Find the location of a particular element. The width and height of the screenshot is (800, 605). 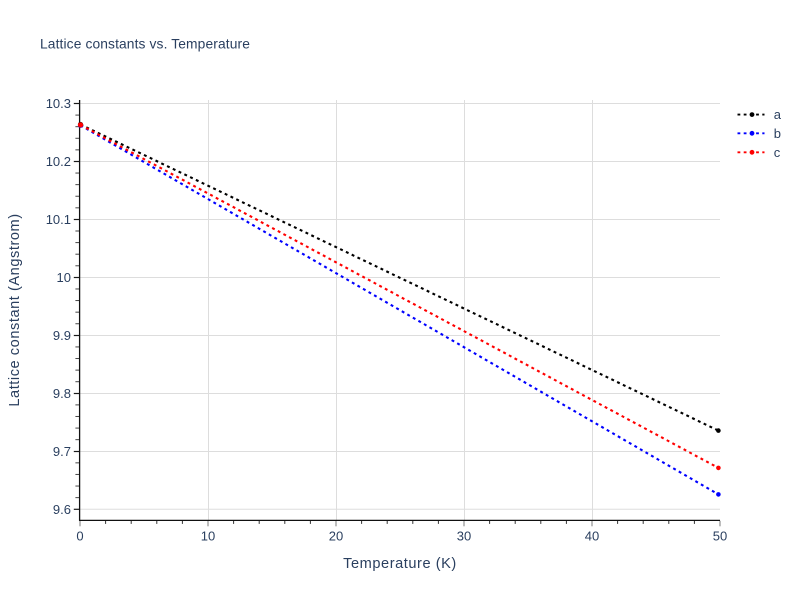

svg-text: 40 is located at coordinates (592, 535).